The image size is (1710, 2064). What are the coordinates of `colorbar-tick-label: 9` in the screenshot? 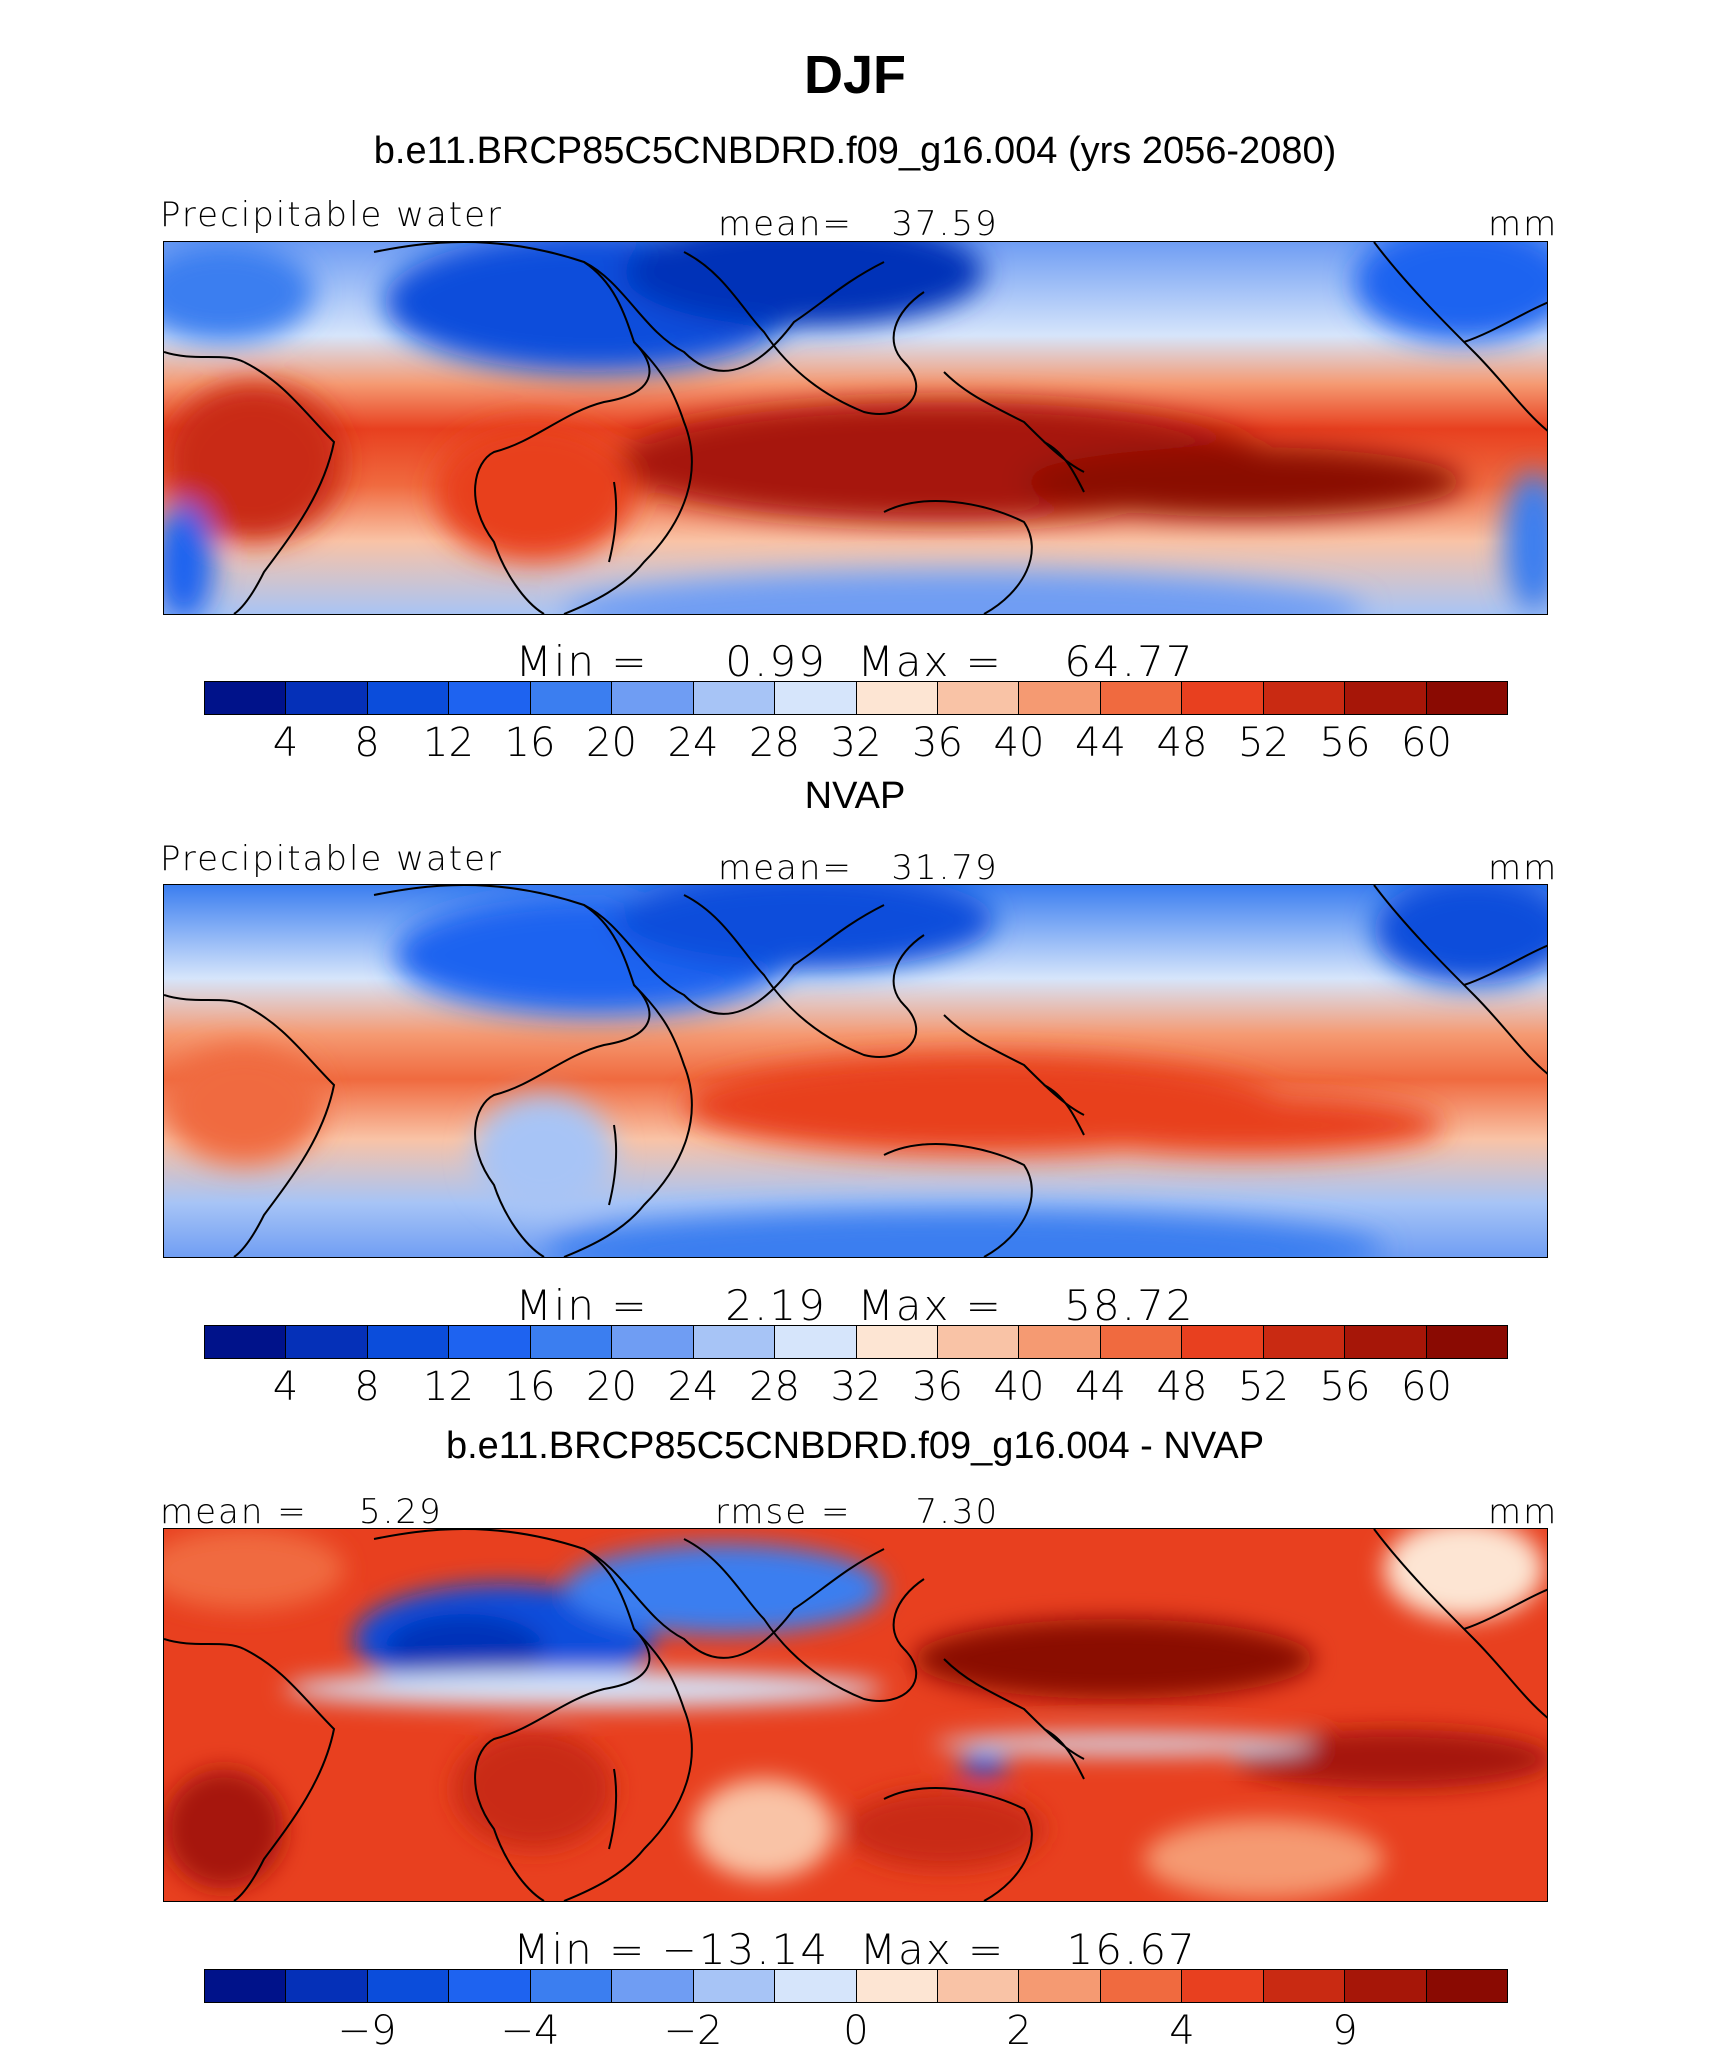 It's located at (1345, 2031).